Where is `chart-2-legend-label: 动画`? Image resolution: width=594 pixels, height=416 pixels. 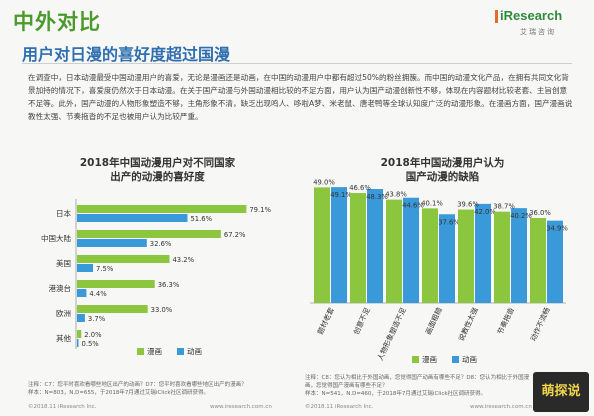
chart-2-legend-label: 动画 is located at coordinates (469, 359).